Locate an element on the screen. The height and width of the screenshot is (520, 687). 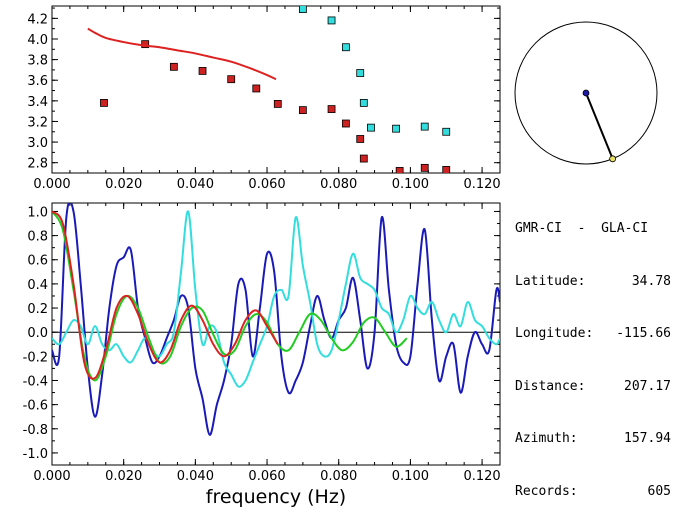
azimuth-line is located at coordinates (599, 126).